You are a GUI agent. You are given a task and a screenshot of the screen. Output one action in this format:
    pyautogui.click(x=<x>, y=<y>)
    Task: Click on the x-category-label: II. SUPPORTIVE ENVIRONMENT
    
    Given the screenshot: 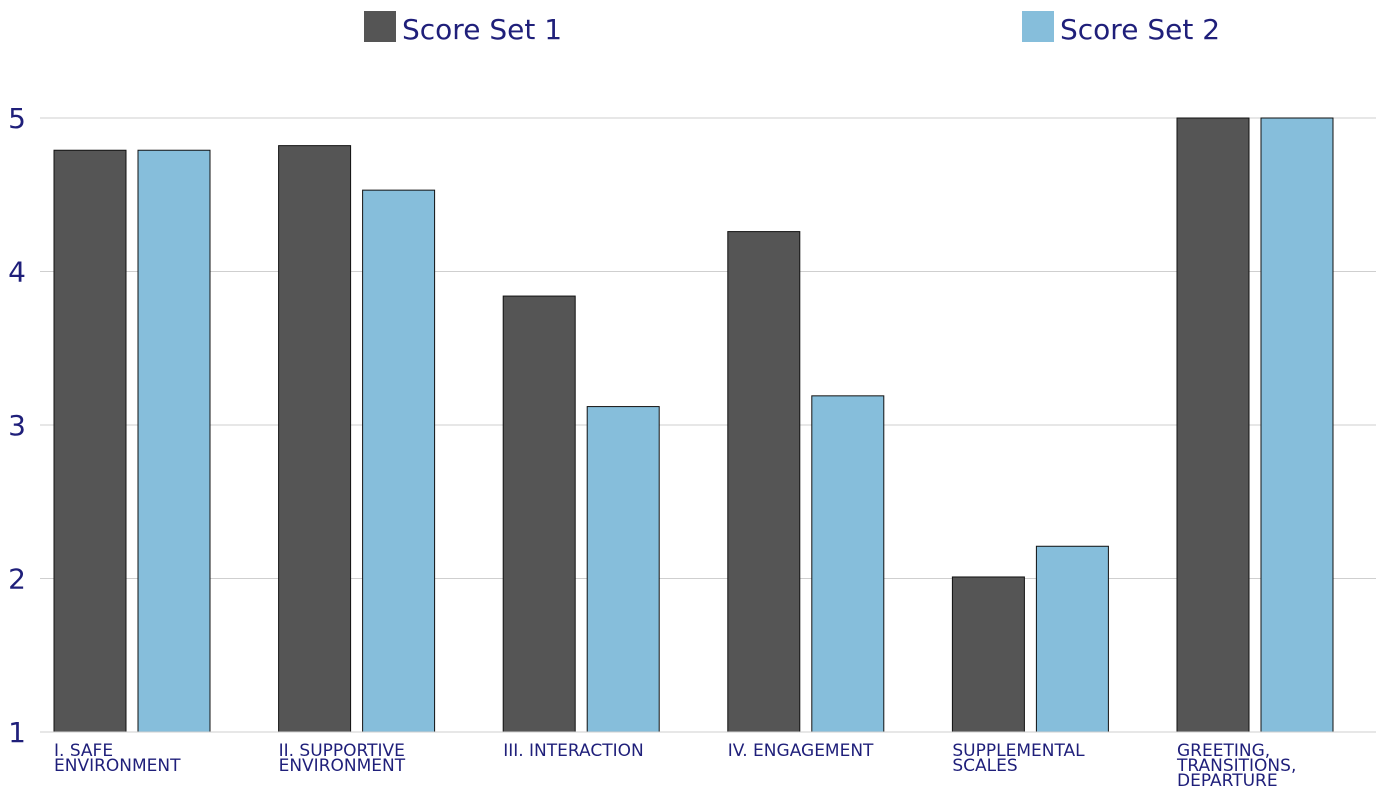 What is the action you would take?
    pyautogui.click(x=342, y=758)
    